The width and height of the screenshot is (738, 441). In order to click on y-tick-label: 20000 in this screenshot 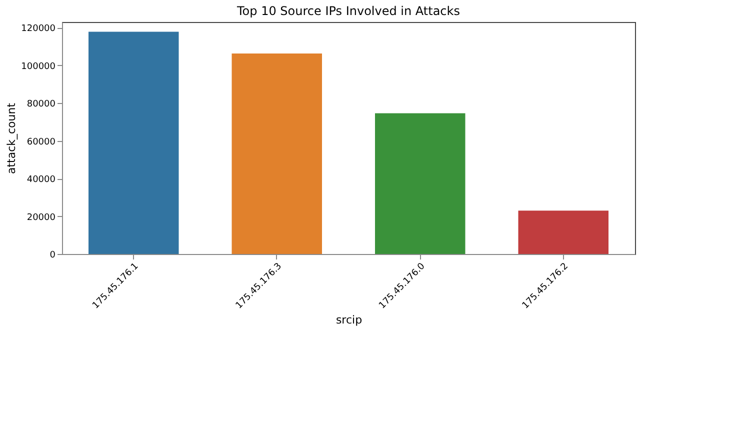, I will do `click(41, 217)`.